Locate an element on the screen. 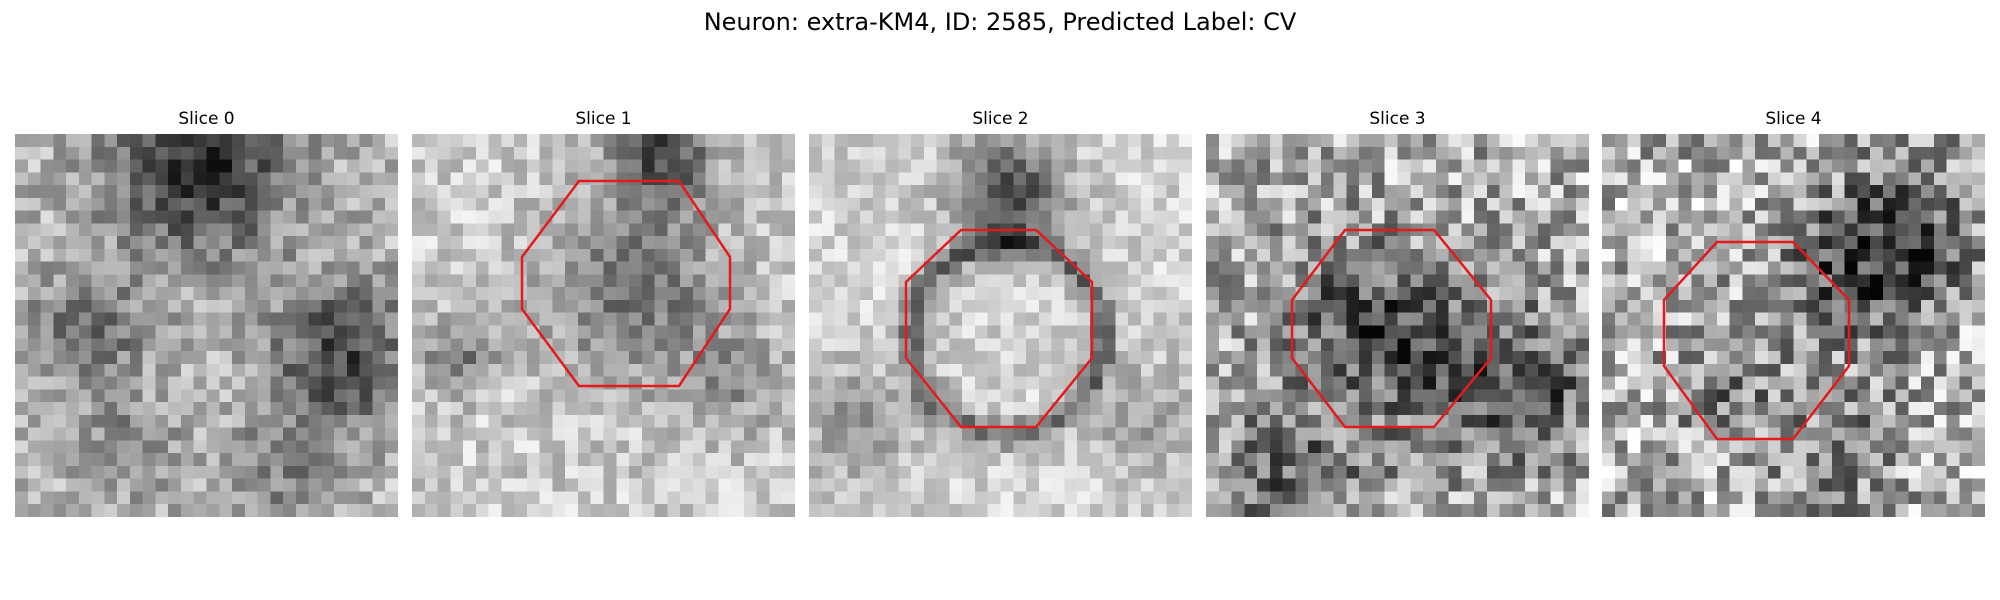 The height and width of the screenshot is (600, 2000). slice-panel: Slice 0 is located at coordinates (206, 312).